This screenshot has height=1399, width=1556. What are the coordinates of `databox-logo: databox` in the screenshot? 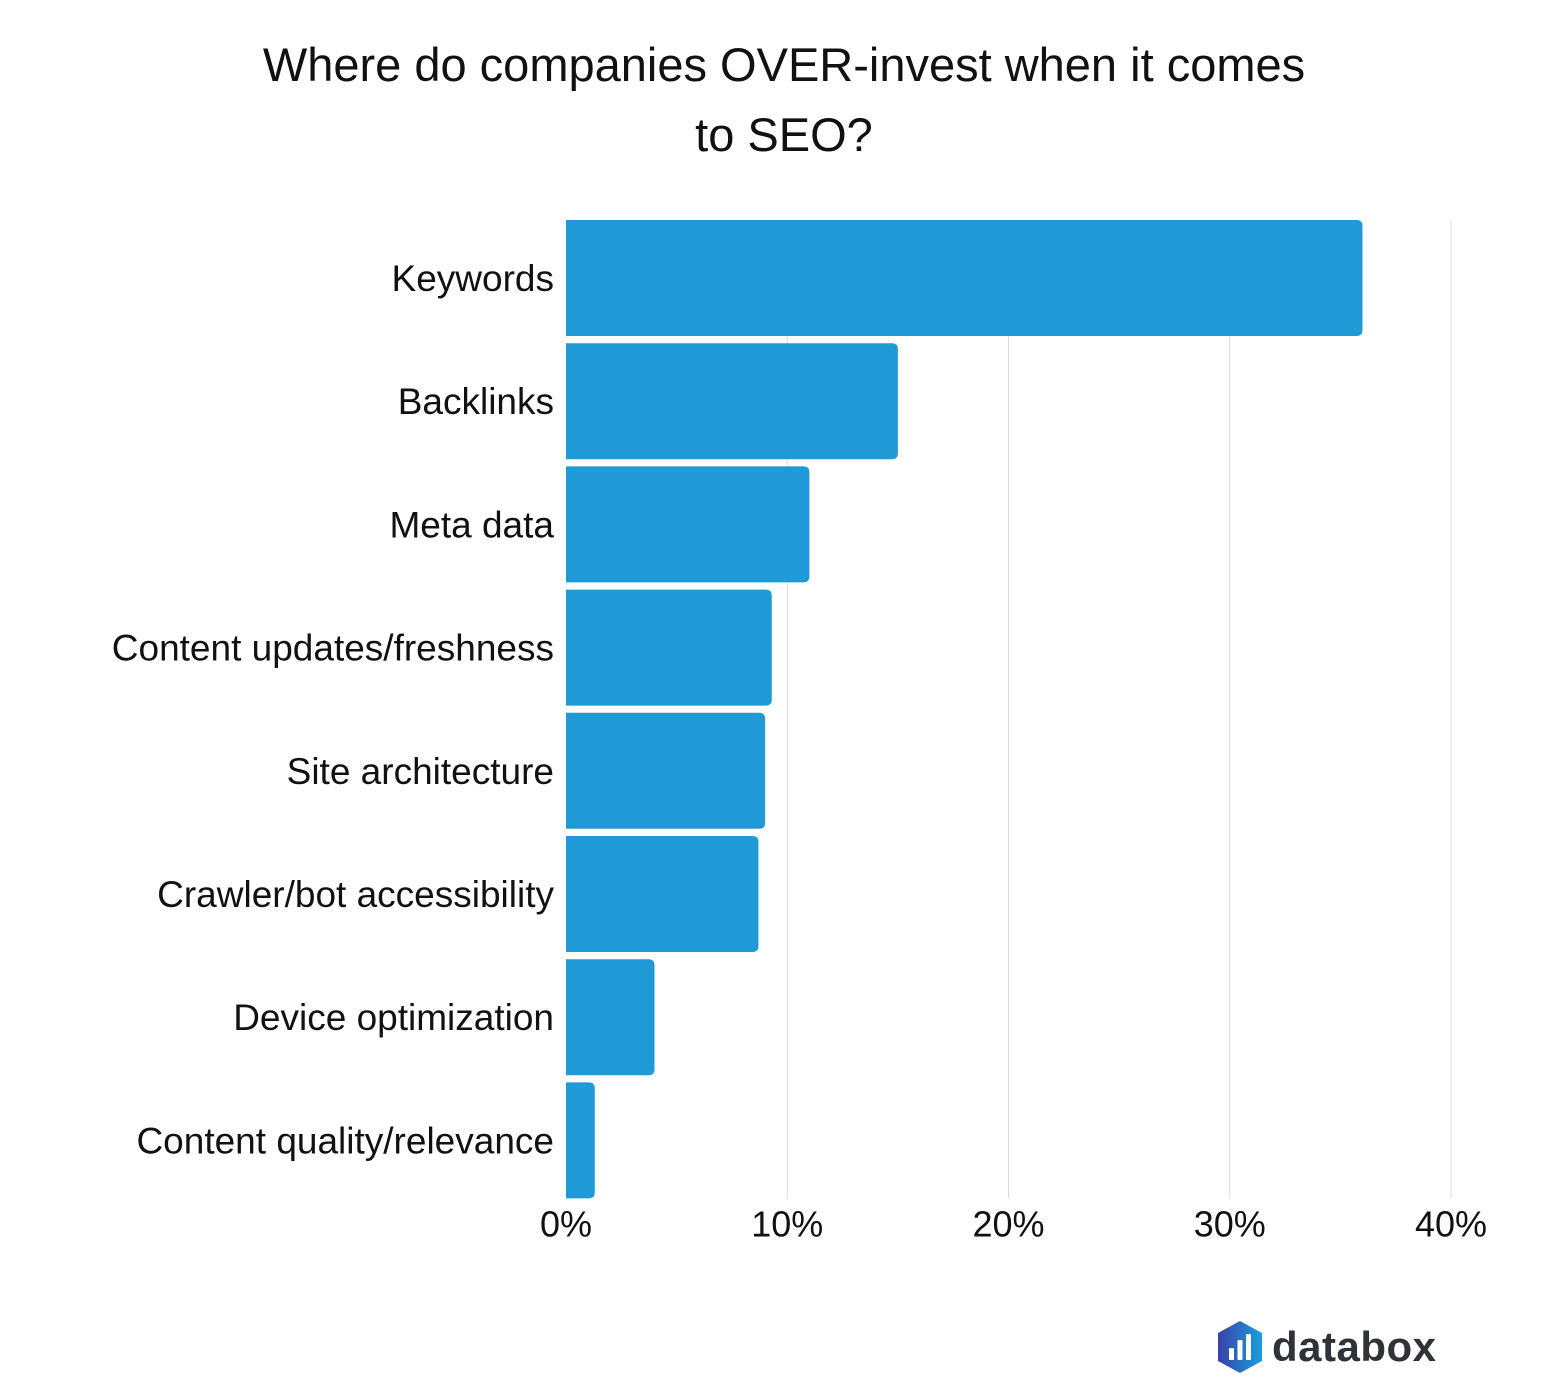 It's located at (1326, 1347).